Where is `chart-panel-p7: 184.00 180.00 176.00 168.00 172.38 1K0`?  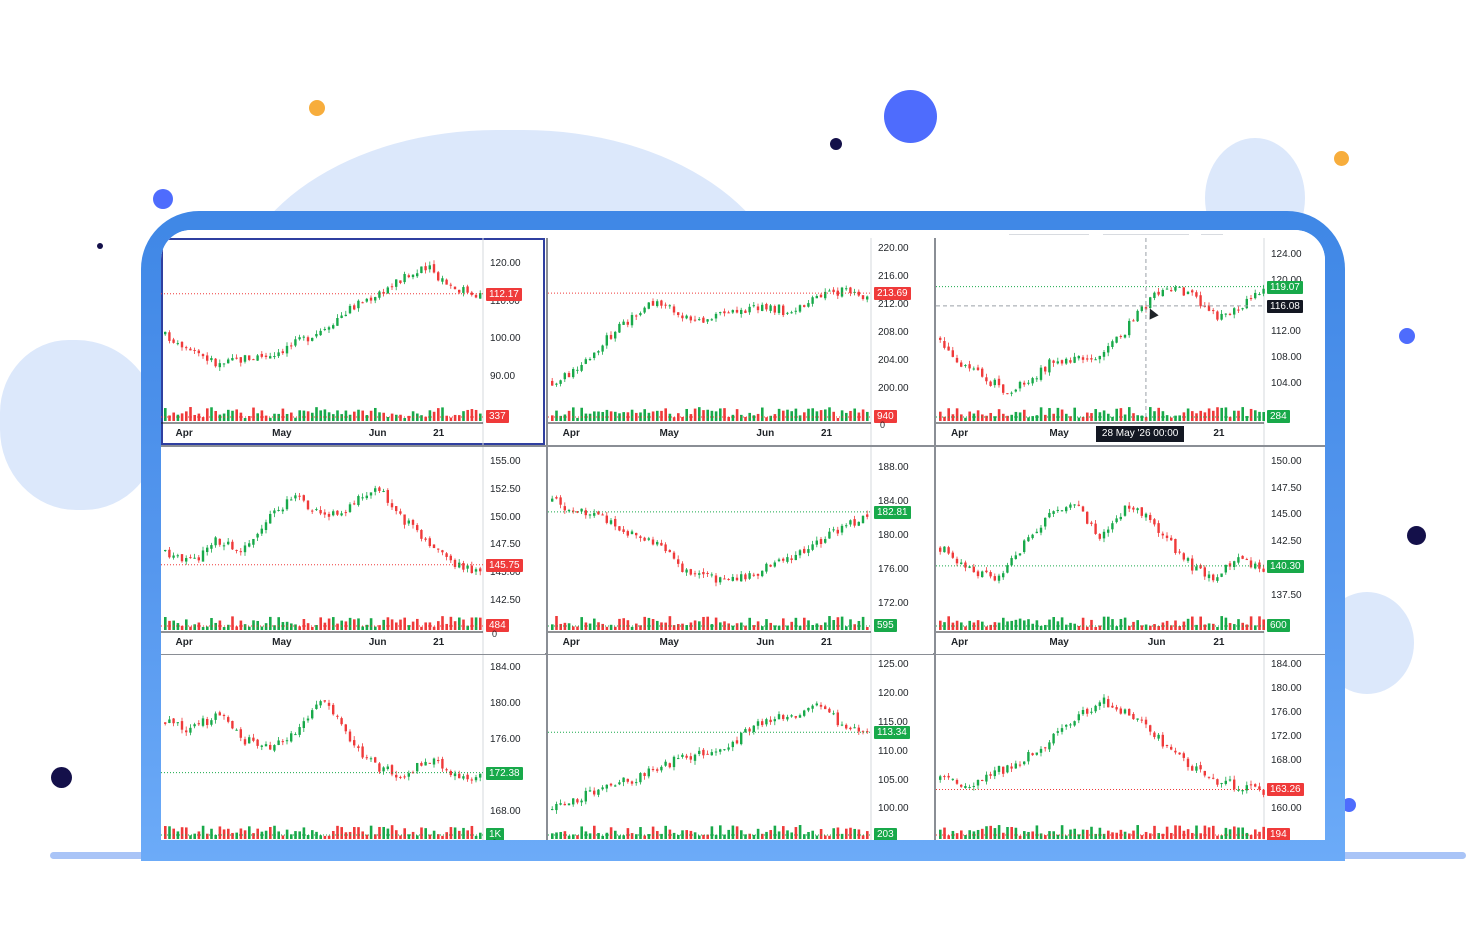
chart-panel-p7: 184.00 180.00 176.00 168.00 172.38 1K0 is located at coordinates (353, 747).